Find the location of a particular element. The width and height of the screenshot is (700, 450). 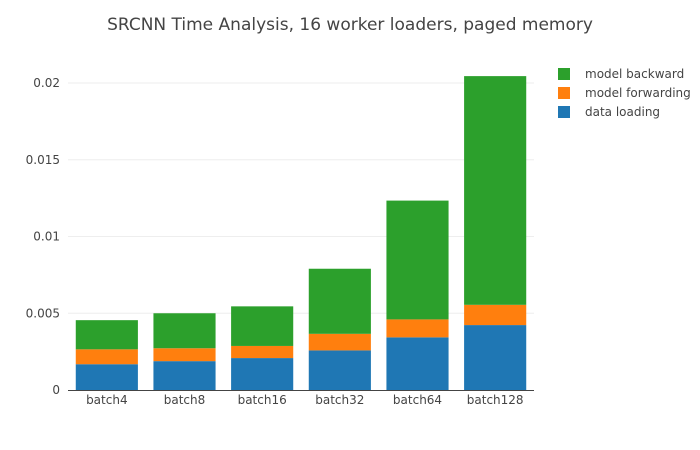

bar-model-forwarding-batch8 is located at coordinates (184, 355).